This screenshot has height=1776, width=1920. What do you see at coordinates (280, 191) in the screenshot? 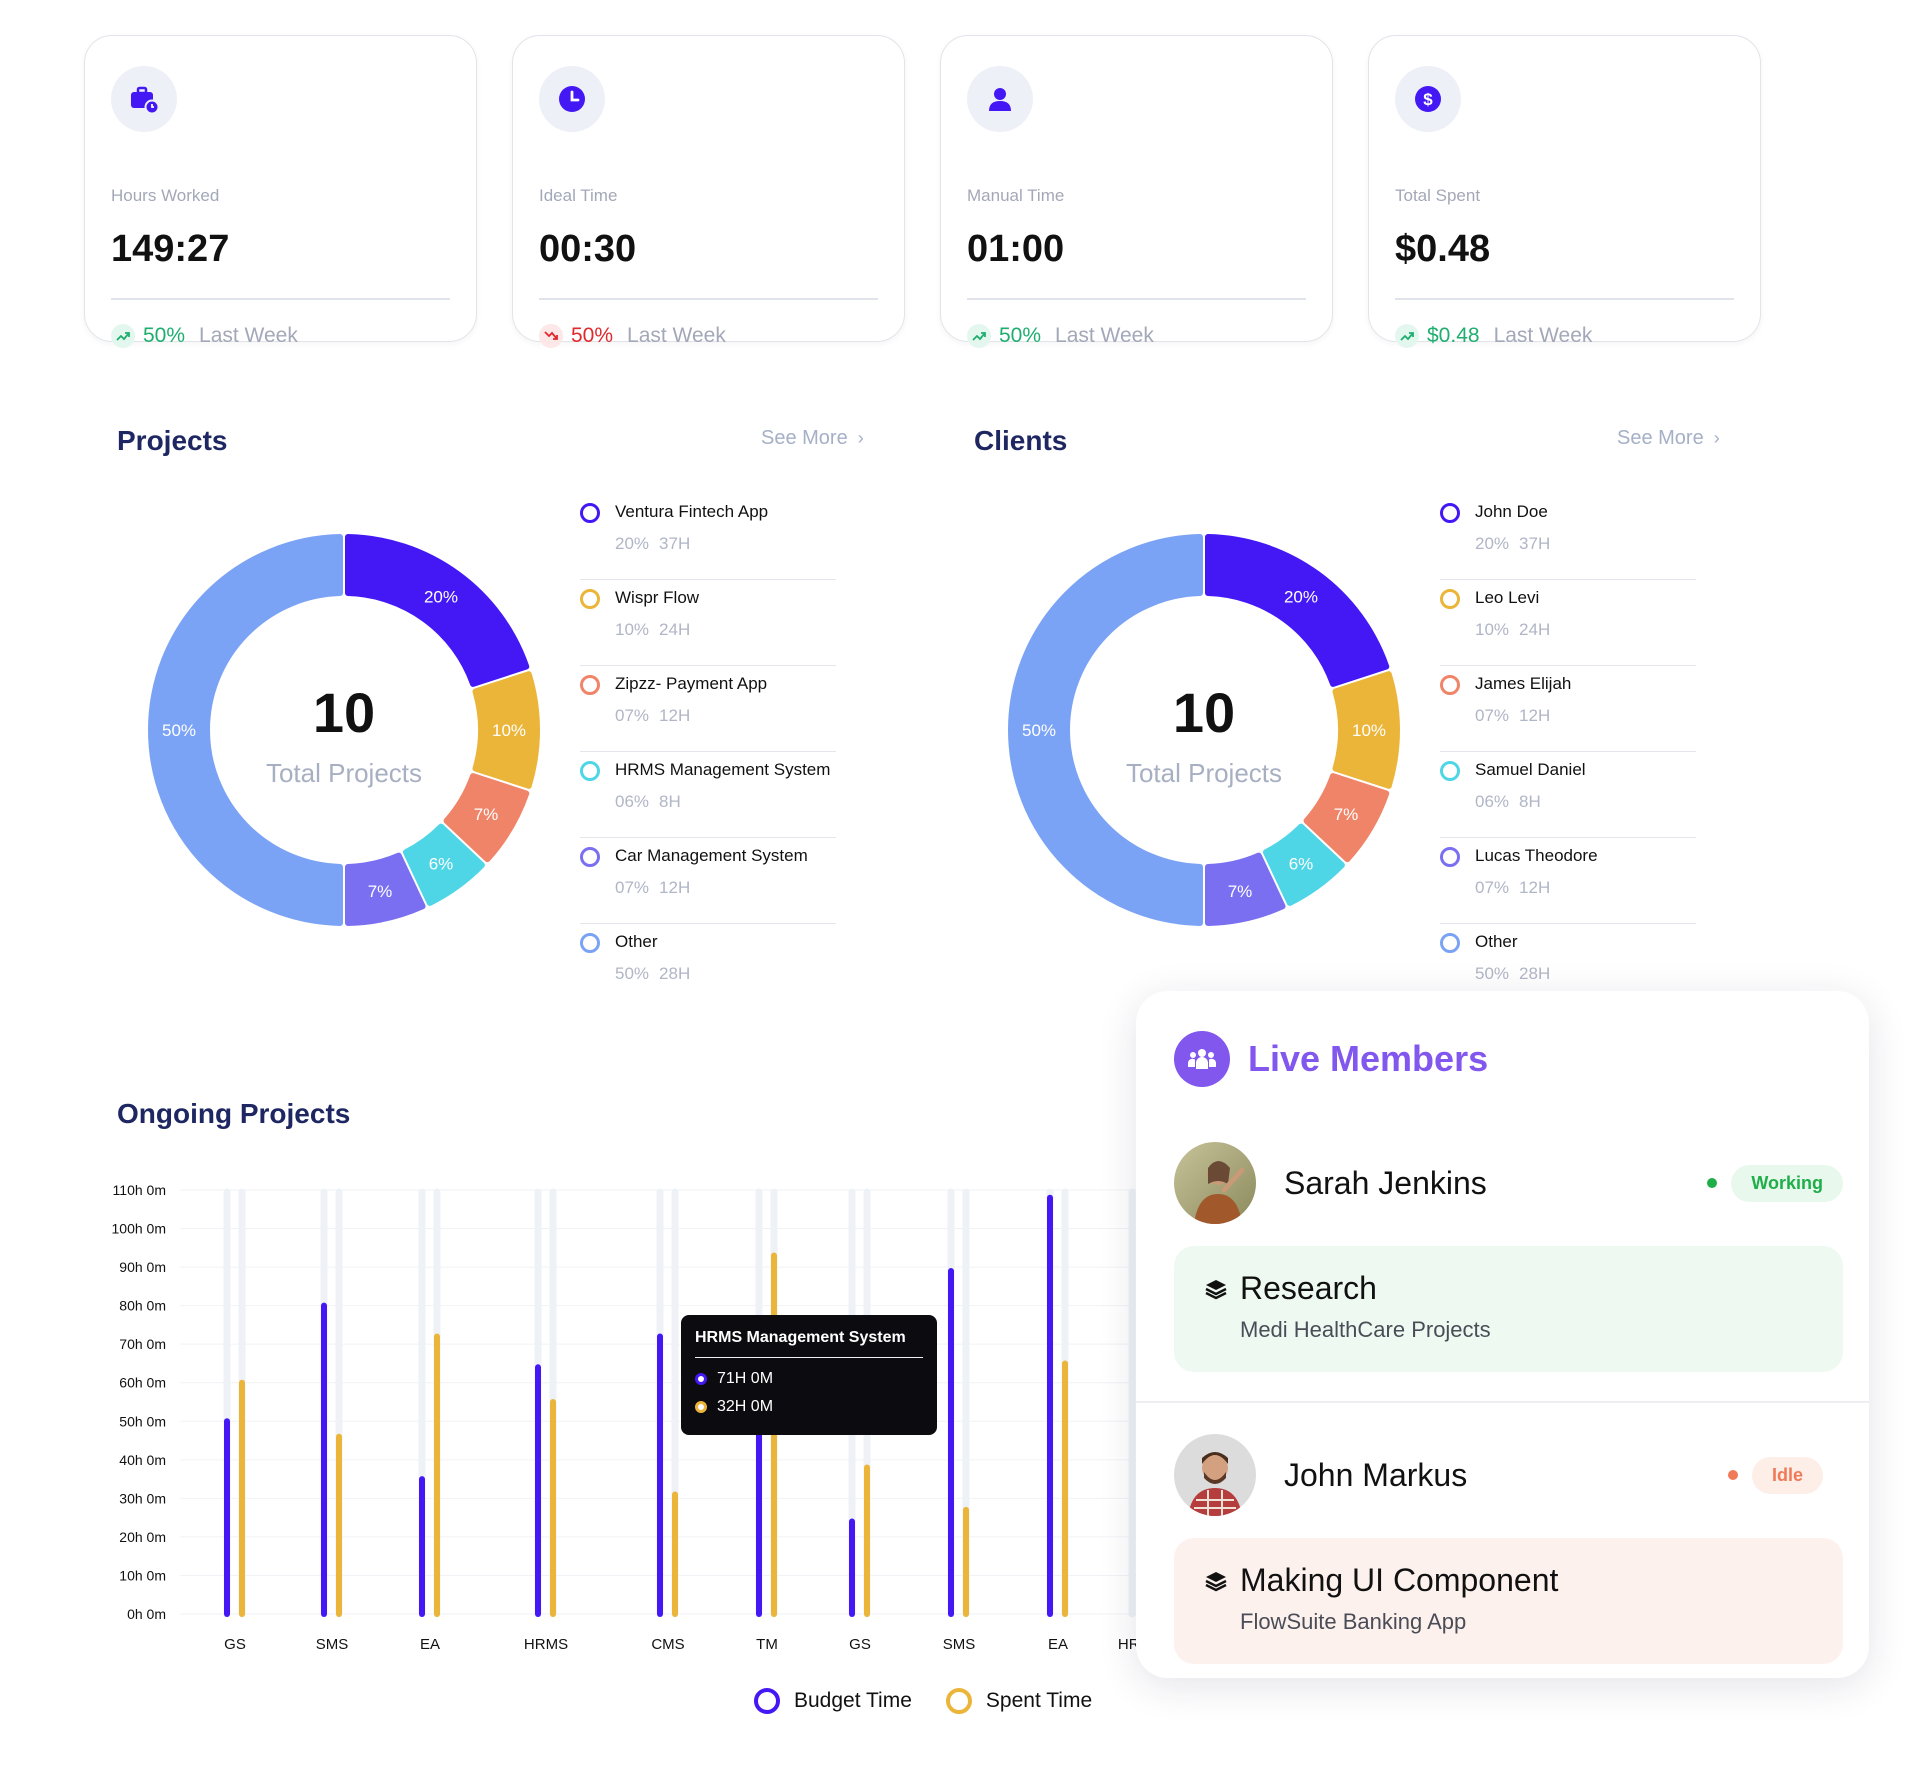
I see `stat-card-hours-worked: Hours Worked 149:27 50% Last Week` at bounding box center [280, 191].